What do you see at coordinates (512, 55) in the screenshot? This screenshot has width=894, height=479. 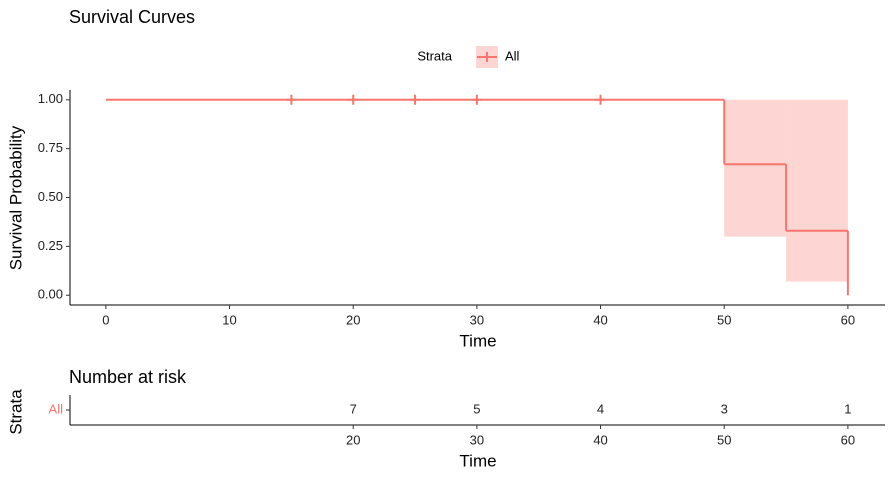 I see `legend-label: All` at bounding box center [512, 55].